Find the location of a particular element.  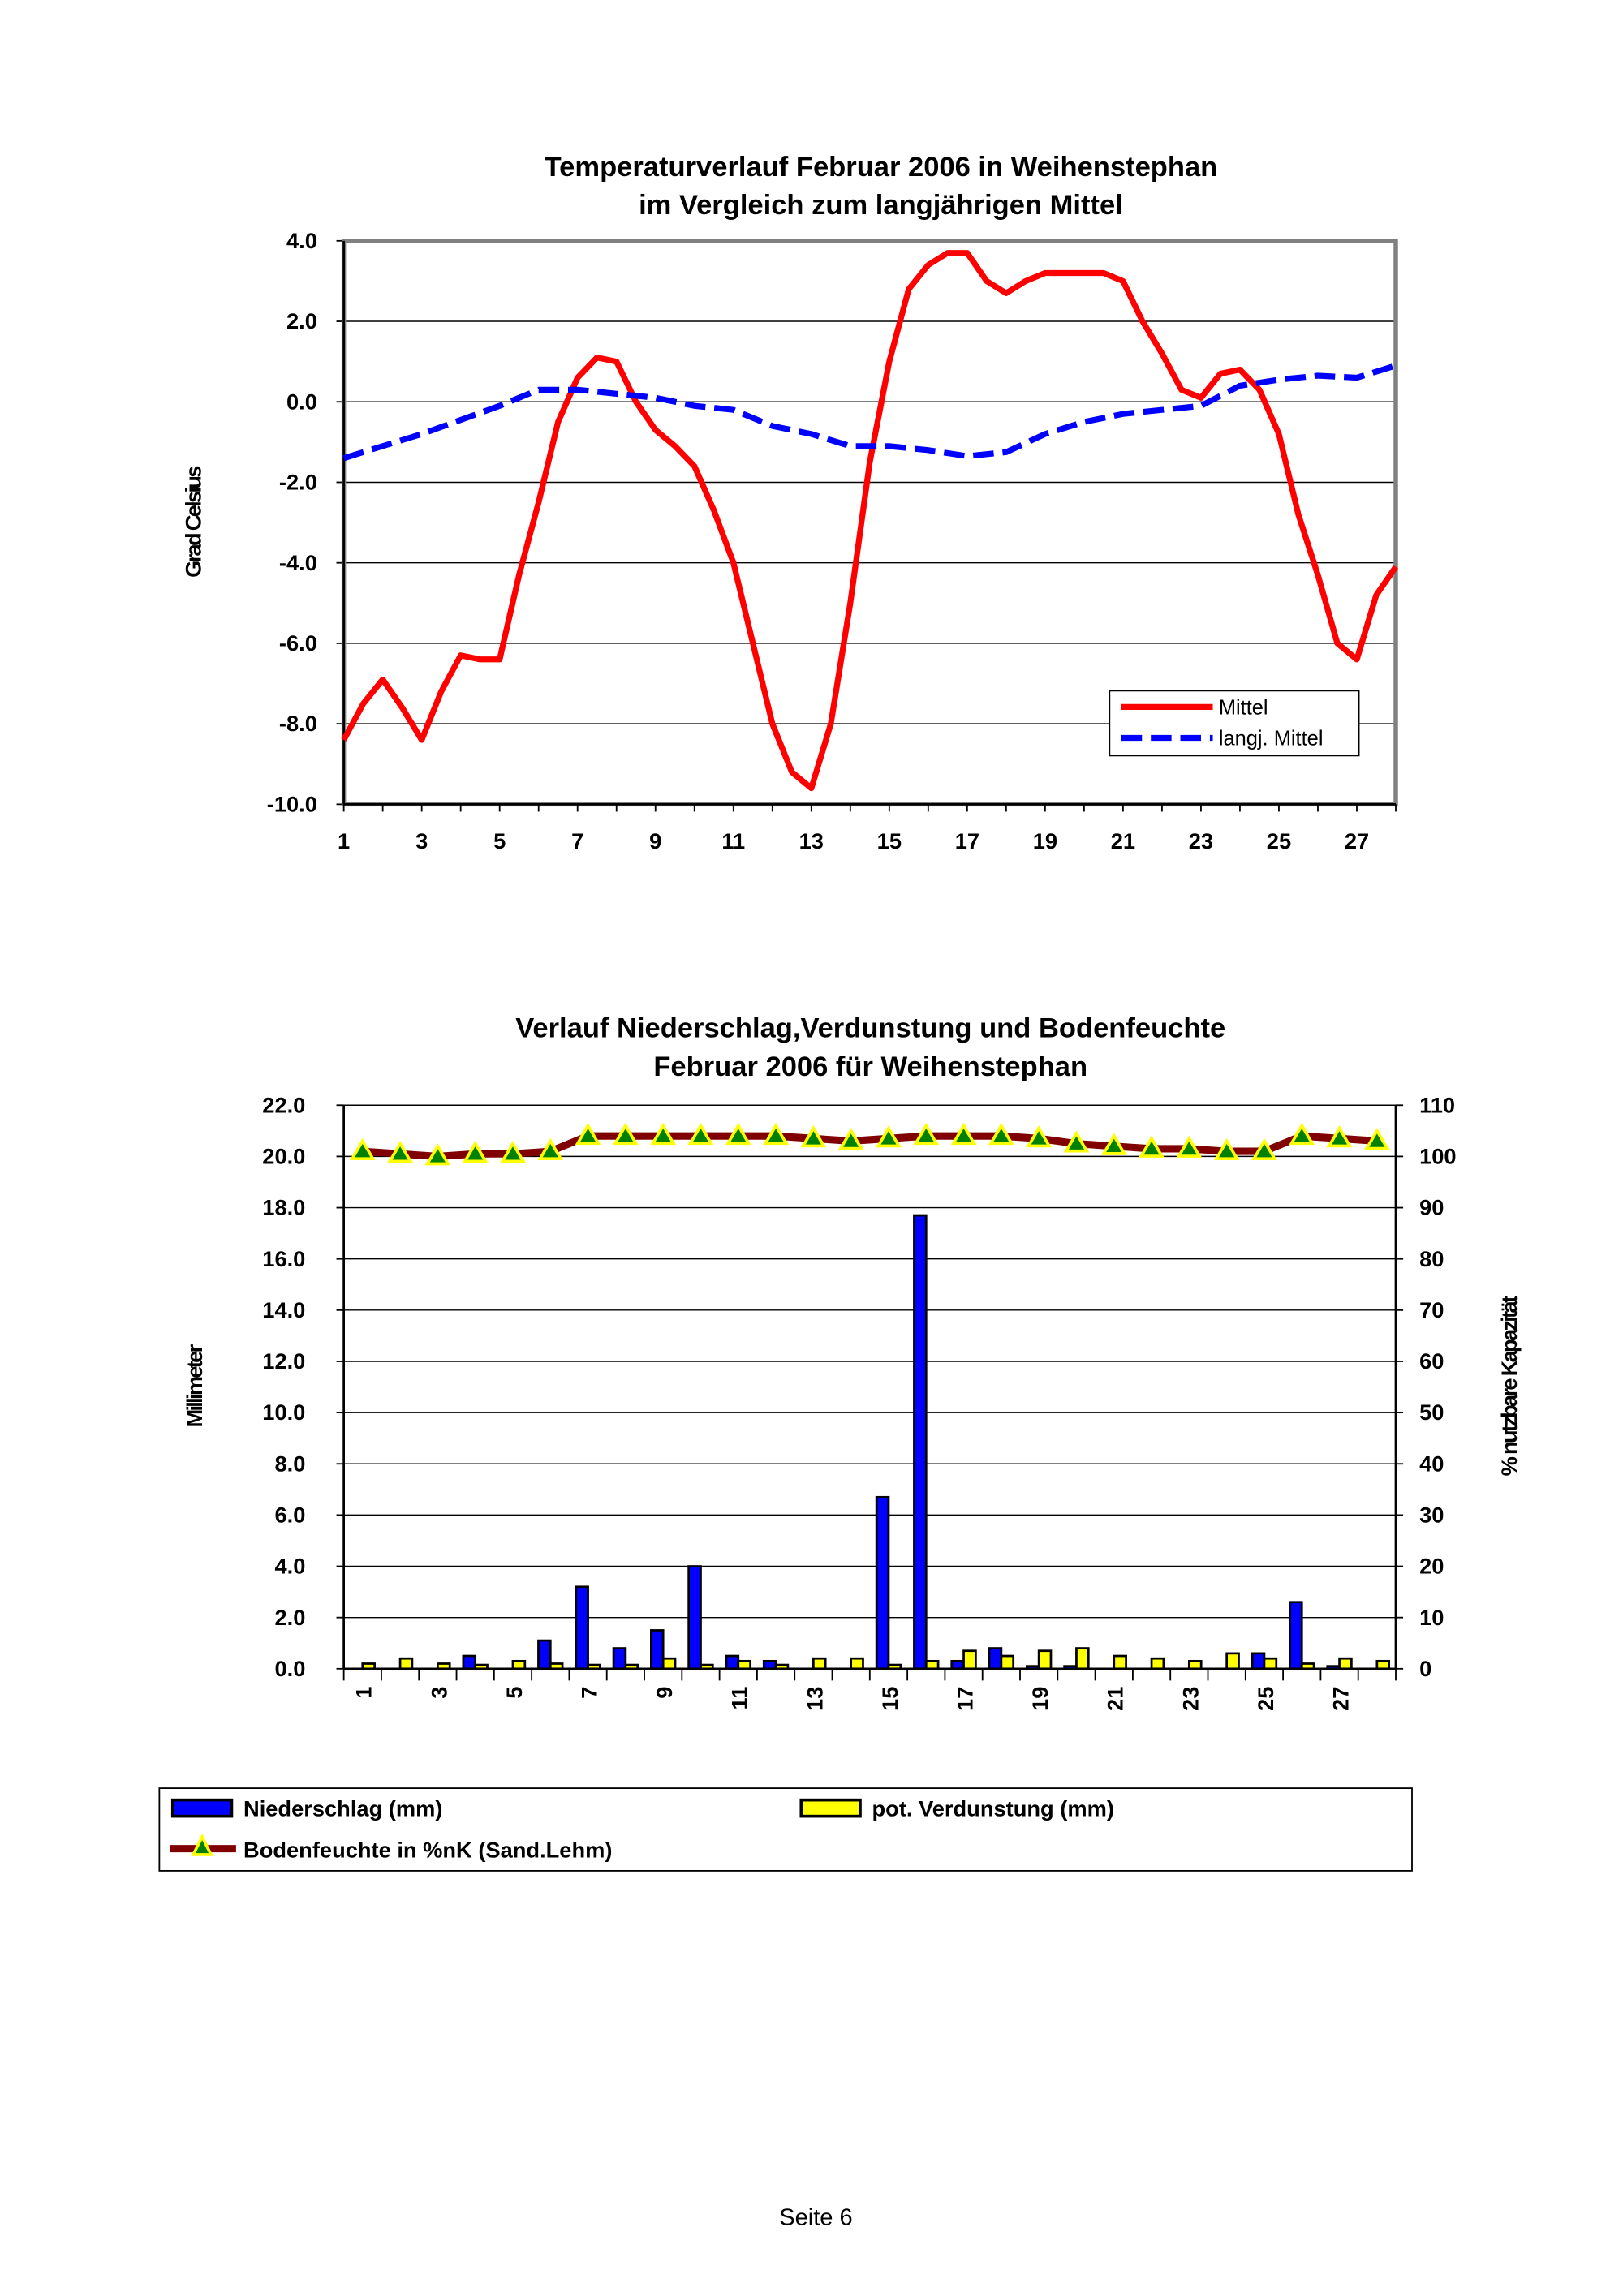

y-tick-label: 4.0 is located at coordinates (301, 240).